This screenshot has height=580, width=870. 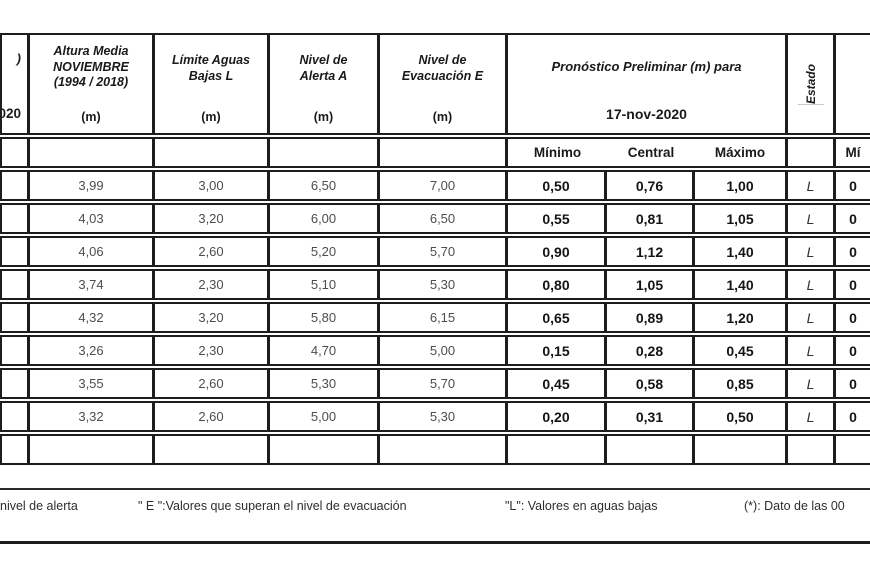 I want to click on table-row: 3,99 3,00 6,50 7,00 0,50 0,76 1,00 L 0, so click(x=435, y=185).